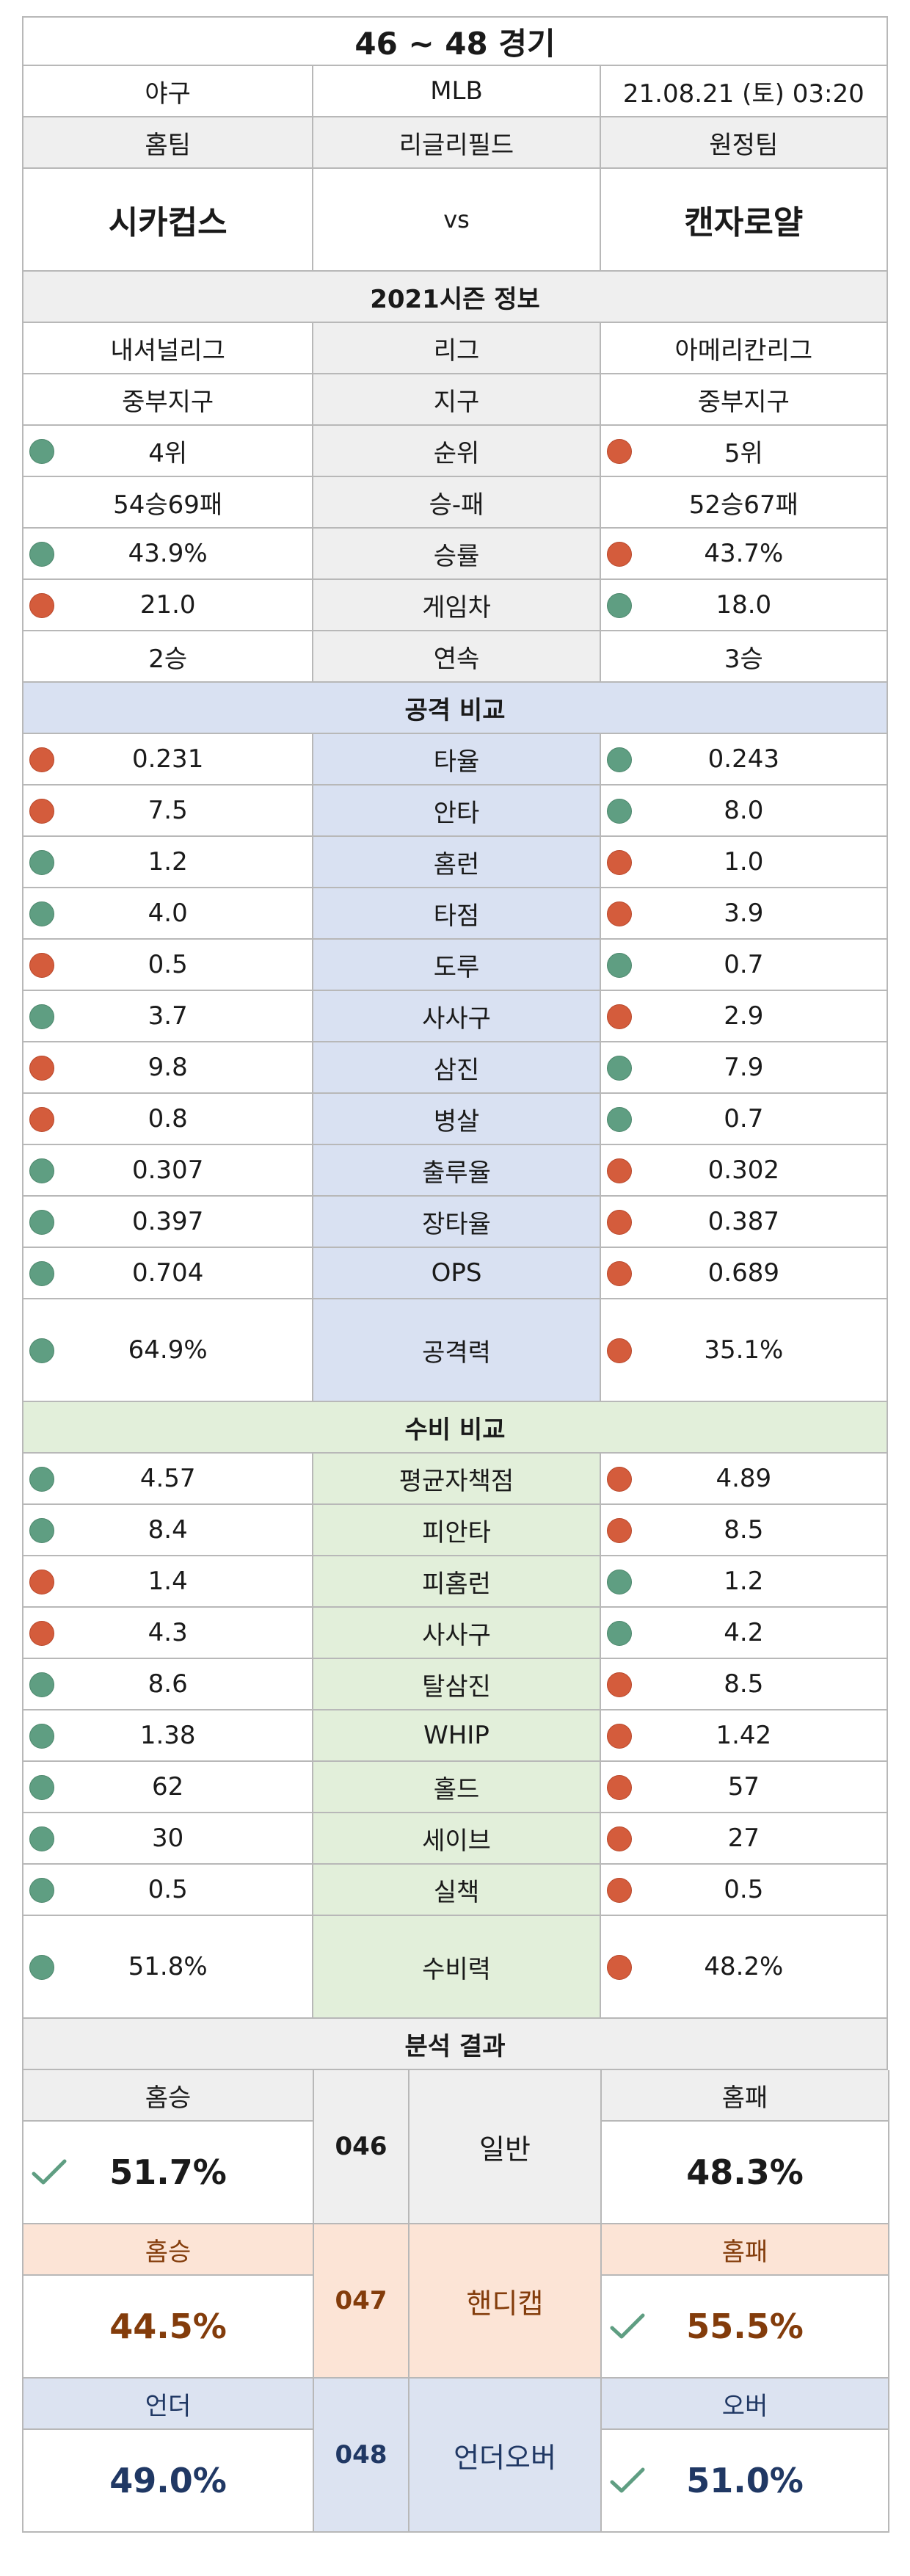  I want to click on away-stat-value: 8.0, so click(744, 810).